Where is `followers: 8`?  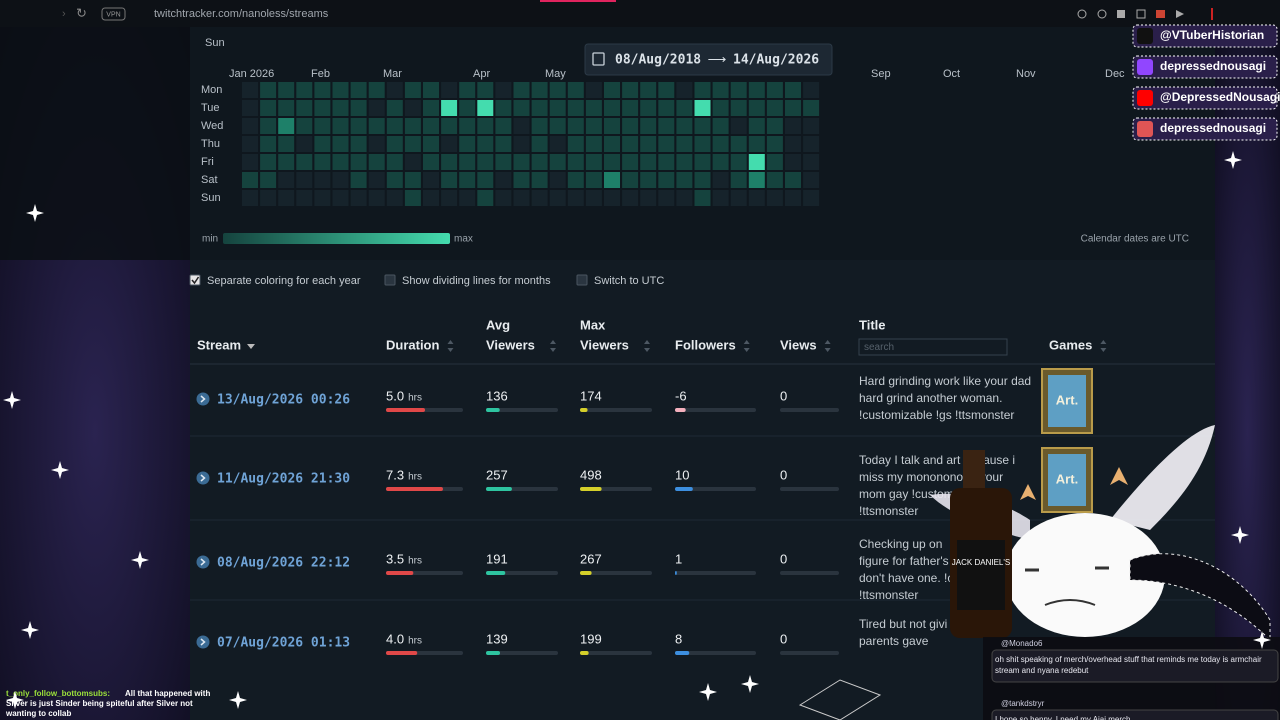 followers: 8 is located at coordinates (678, 638).